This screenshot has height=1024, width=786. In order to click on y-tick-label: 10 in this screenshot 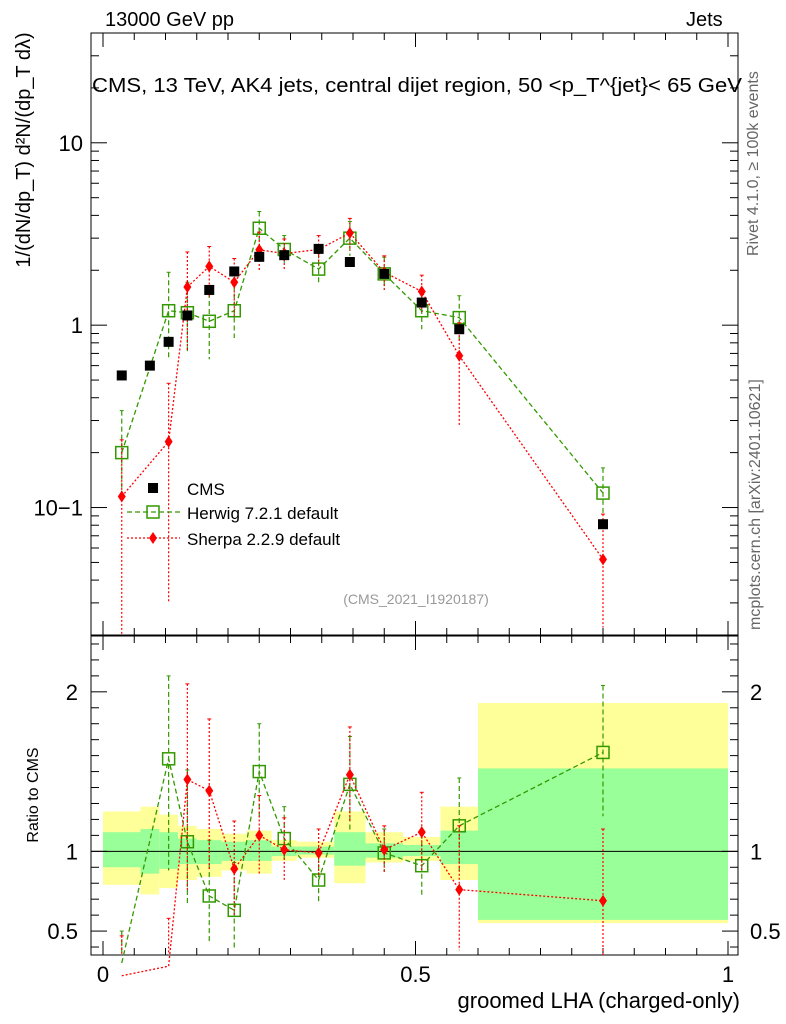, I will do `click(71, 143)`.